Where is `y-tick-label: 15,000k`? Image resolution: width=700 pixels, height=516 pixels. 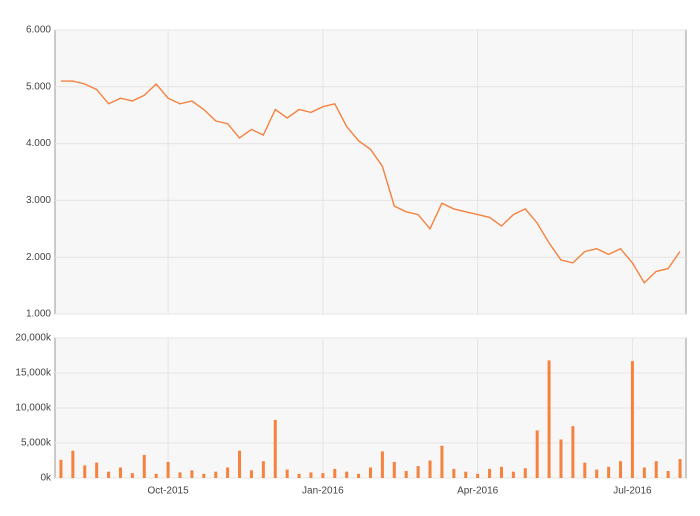 y-tick-label: 15,000k is located at coordinates (33, 373).